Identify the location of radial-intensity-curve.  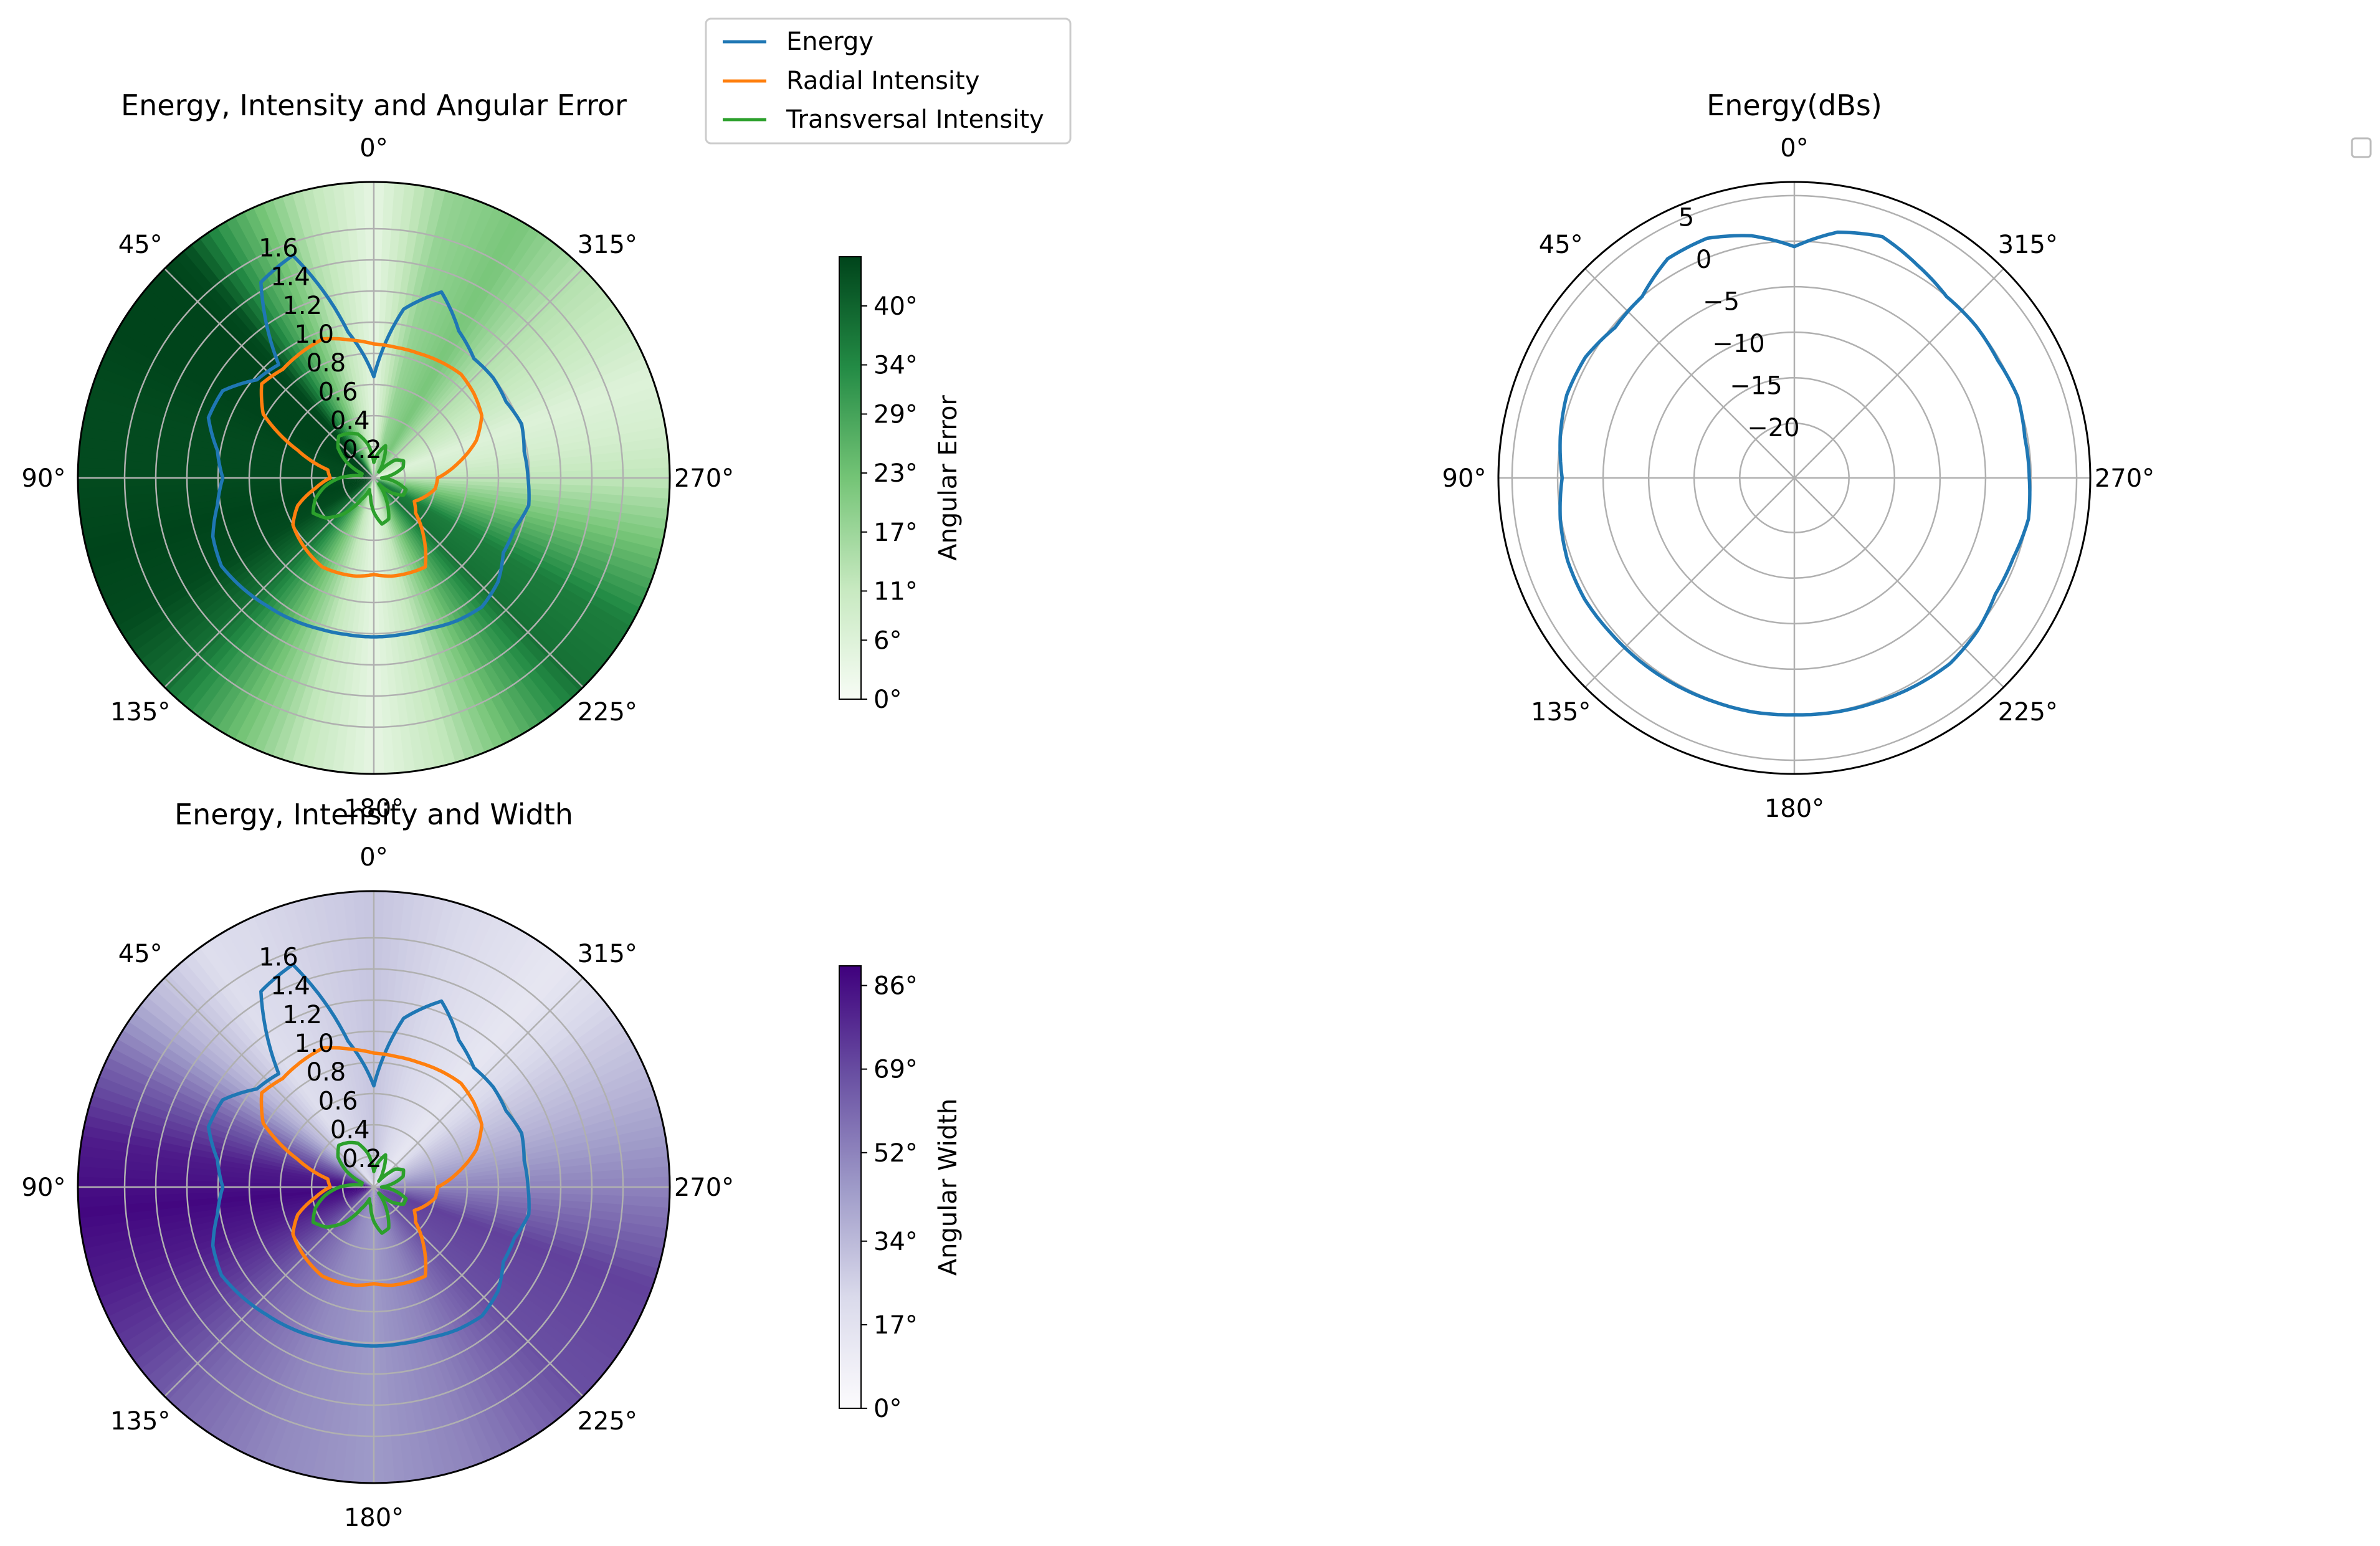
(371, 457).